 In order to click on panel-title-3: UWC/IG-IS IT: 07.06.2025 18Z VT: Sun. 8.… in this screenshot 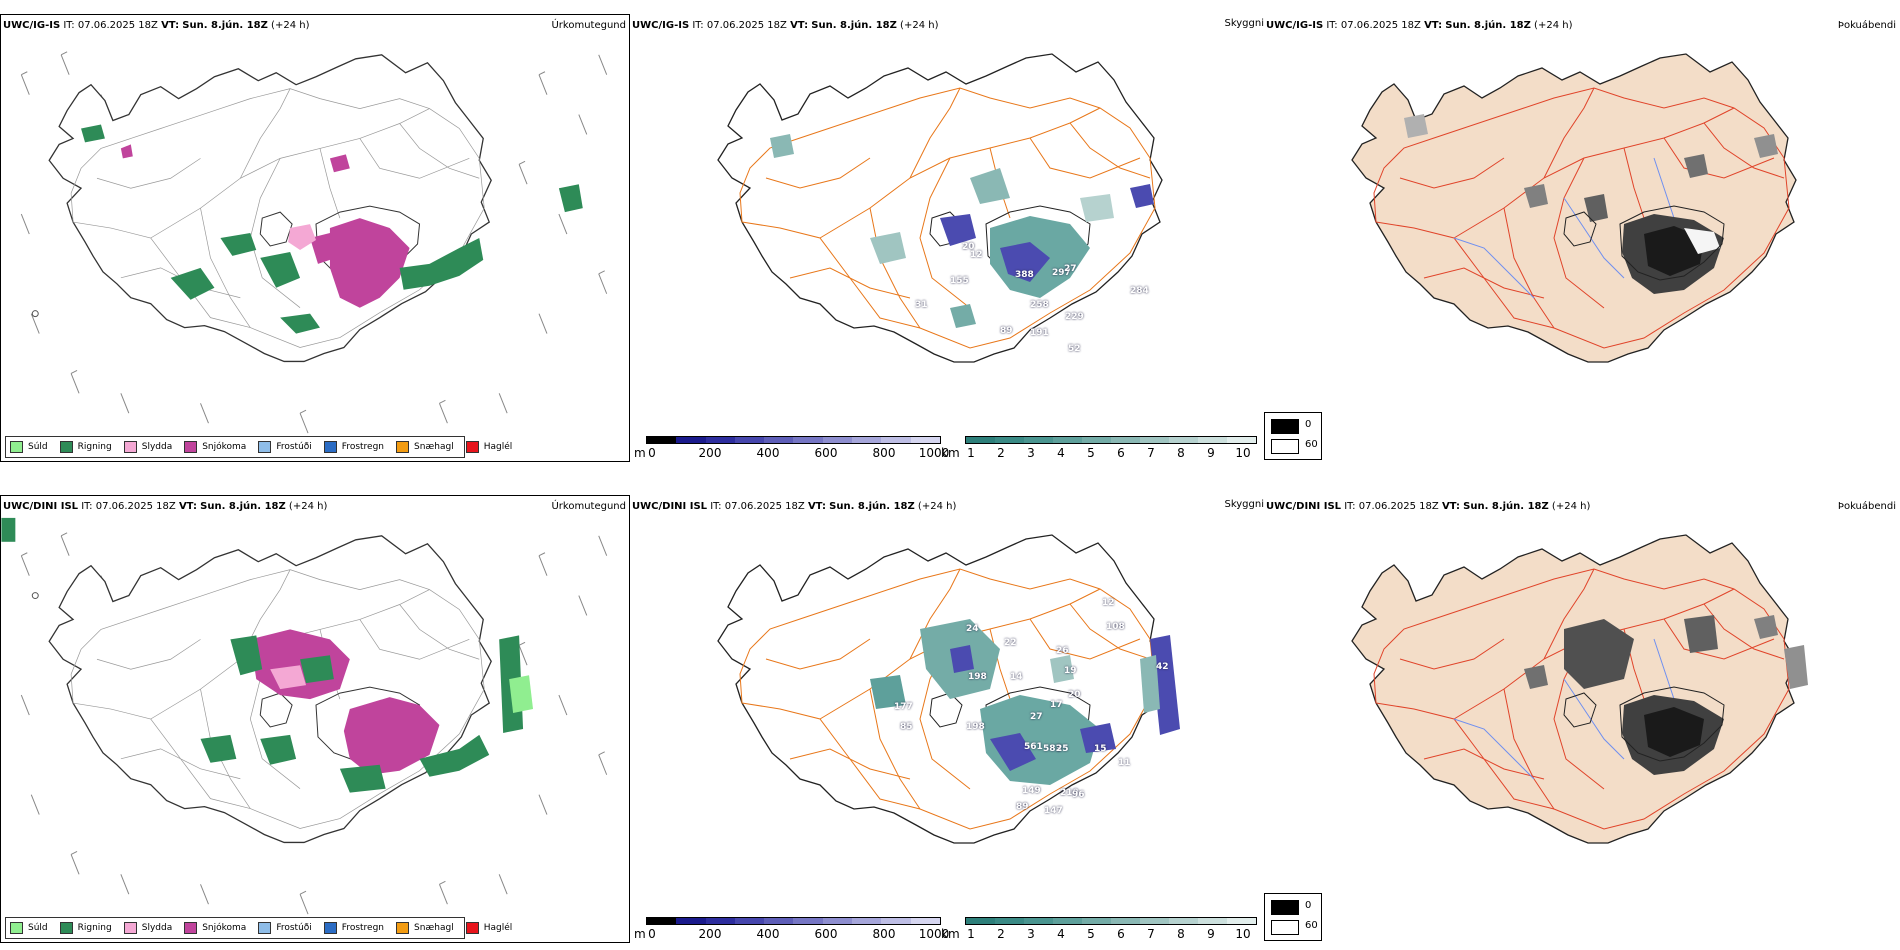, I will do `click(1419, 25)`.